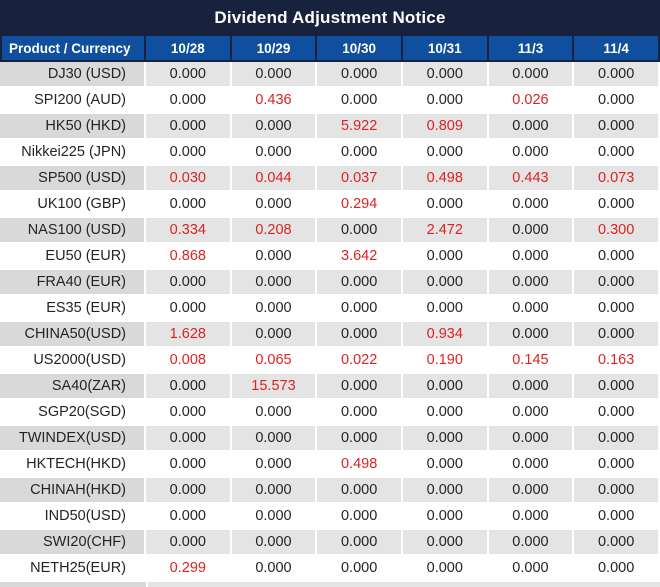 The height and width of the screenshot is (587, 660). I want to click on value-cell: 0.044, so click(274, 179).